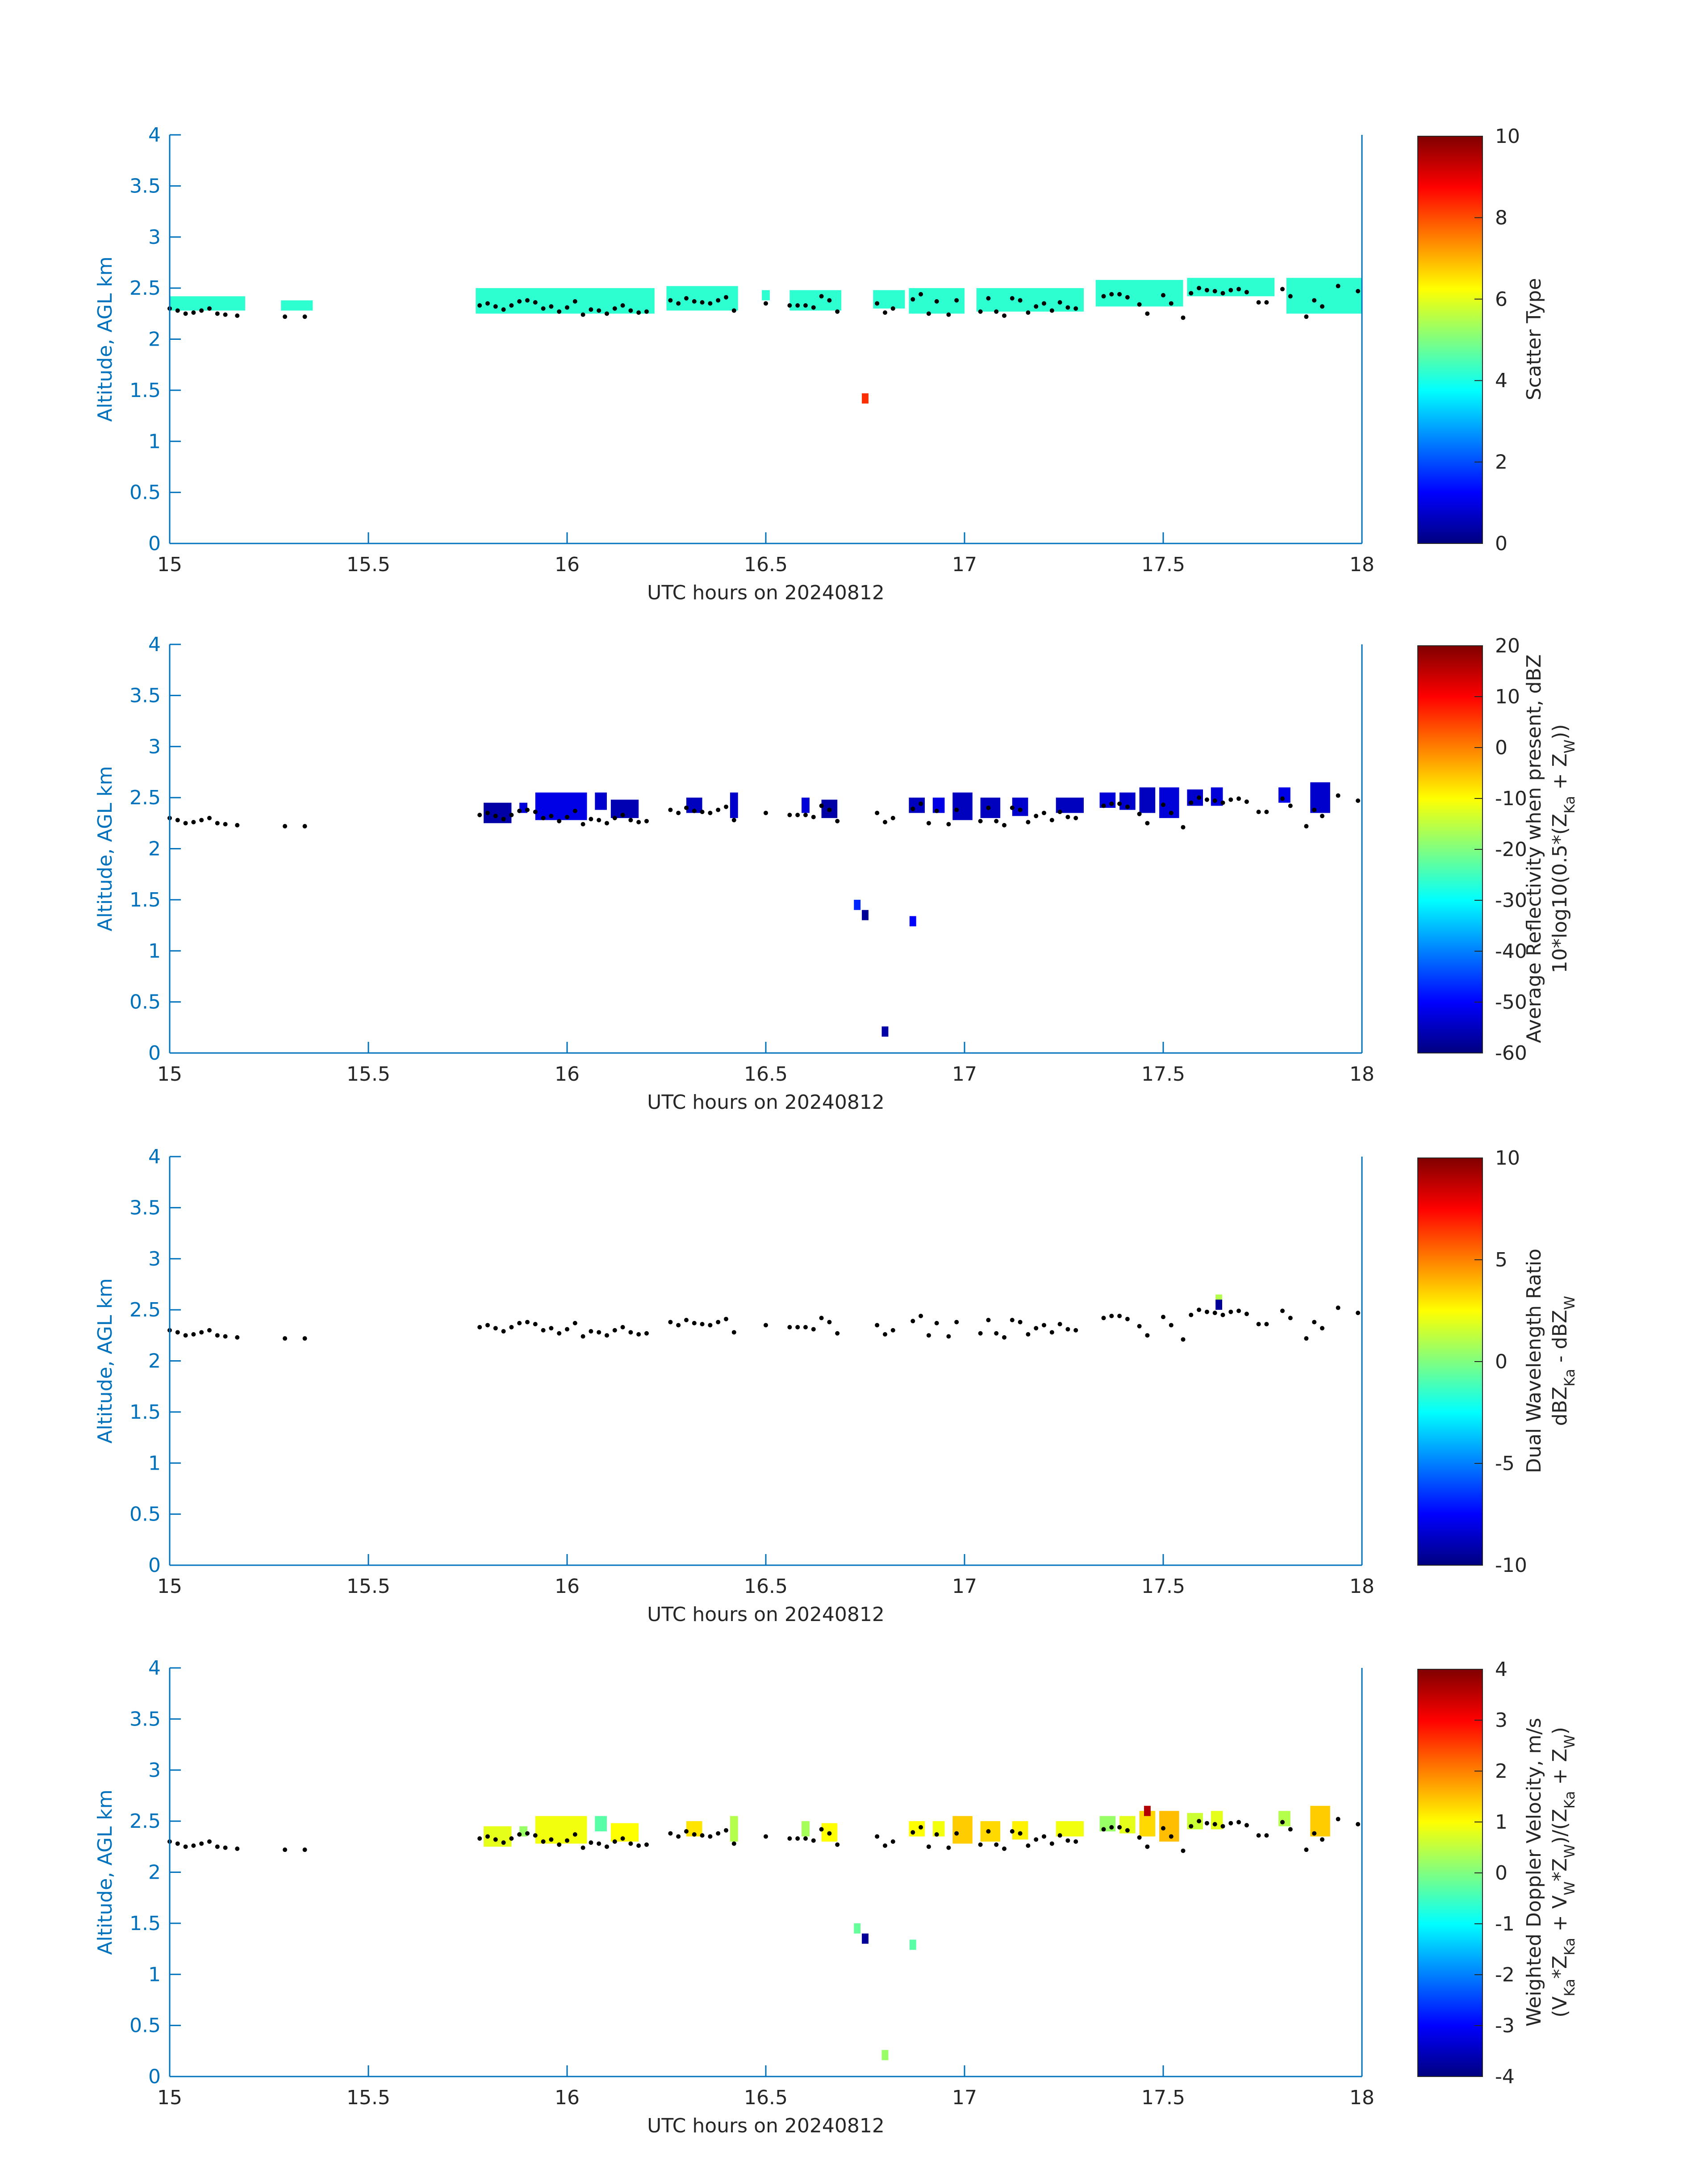 Image resolution: width=1708 pixels, height=2177 pixels. Describe the element at coordinates (1501, 1771) in the screenshot. I see `colorbar-tick-label: 2` at that location.